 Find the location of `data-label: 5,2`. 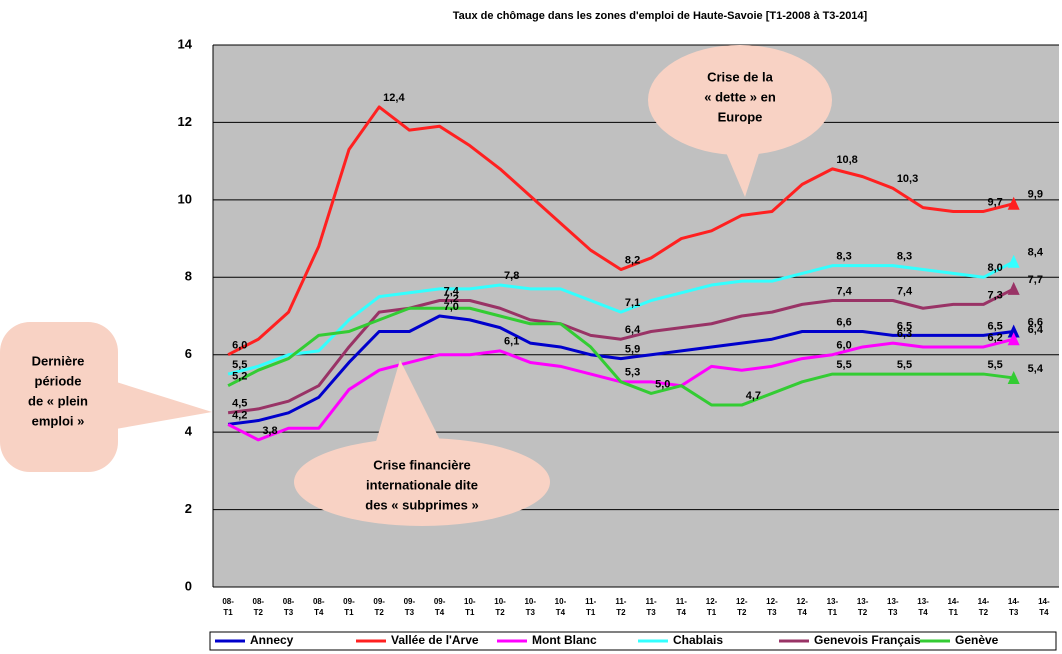

data-label: 5,2 is located at coordinates (239, 377).